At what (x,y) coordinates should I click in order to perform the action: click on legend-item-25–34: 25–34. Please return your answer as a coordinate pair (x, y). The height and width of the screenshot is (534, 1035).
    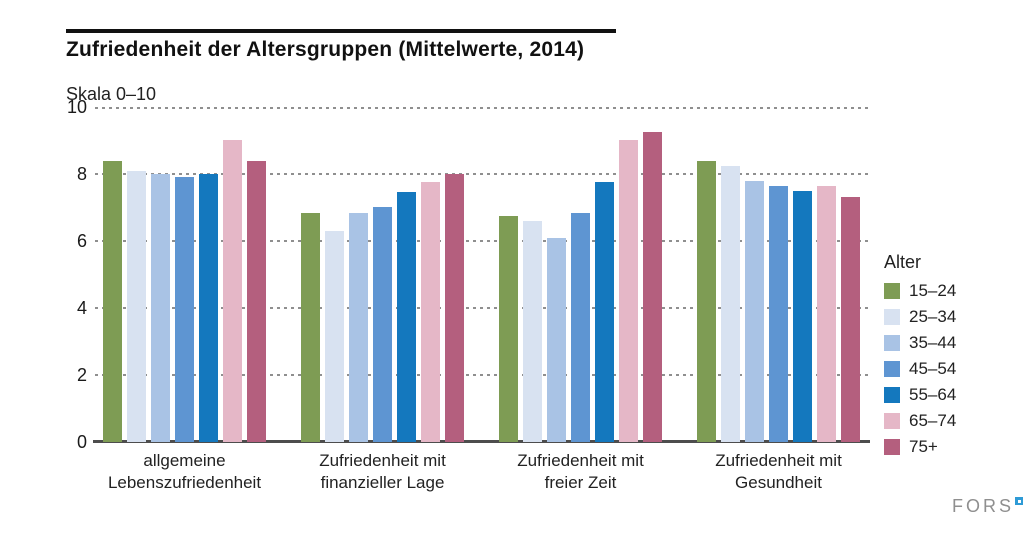
    Looking at the image, I should click on (920, 316).